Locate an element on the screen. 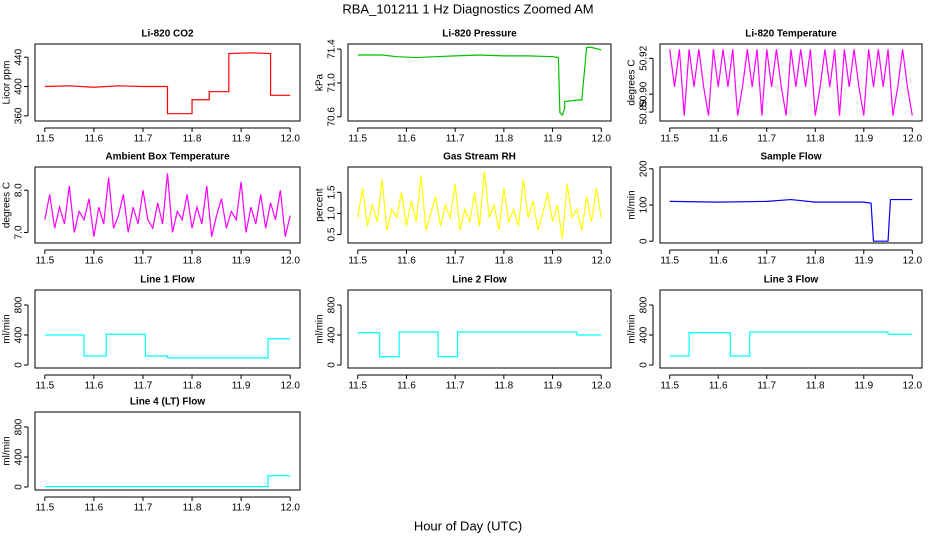 Image resolution: width=936 pixels, height=540 pixels. y-axis-label: kPa is located at coordinates (320, 82).